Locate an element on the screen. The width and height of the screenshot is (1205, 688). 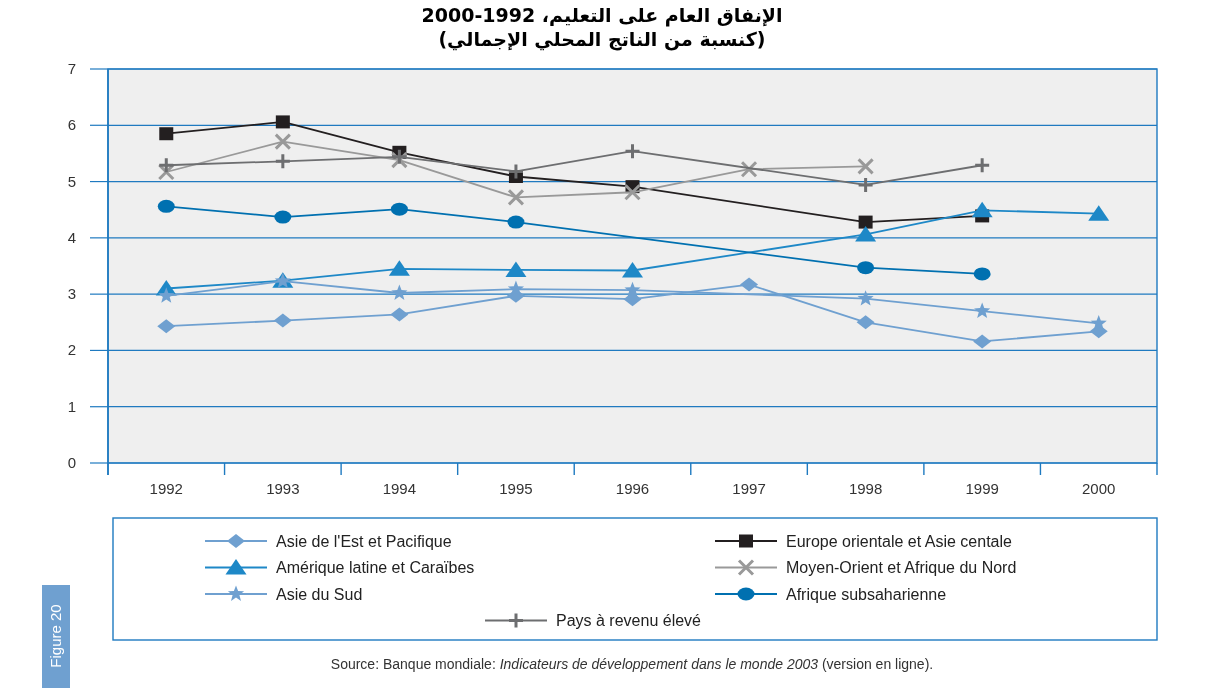
x-tick-label: 1995 is located at coordinates (516, 488).